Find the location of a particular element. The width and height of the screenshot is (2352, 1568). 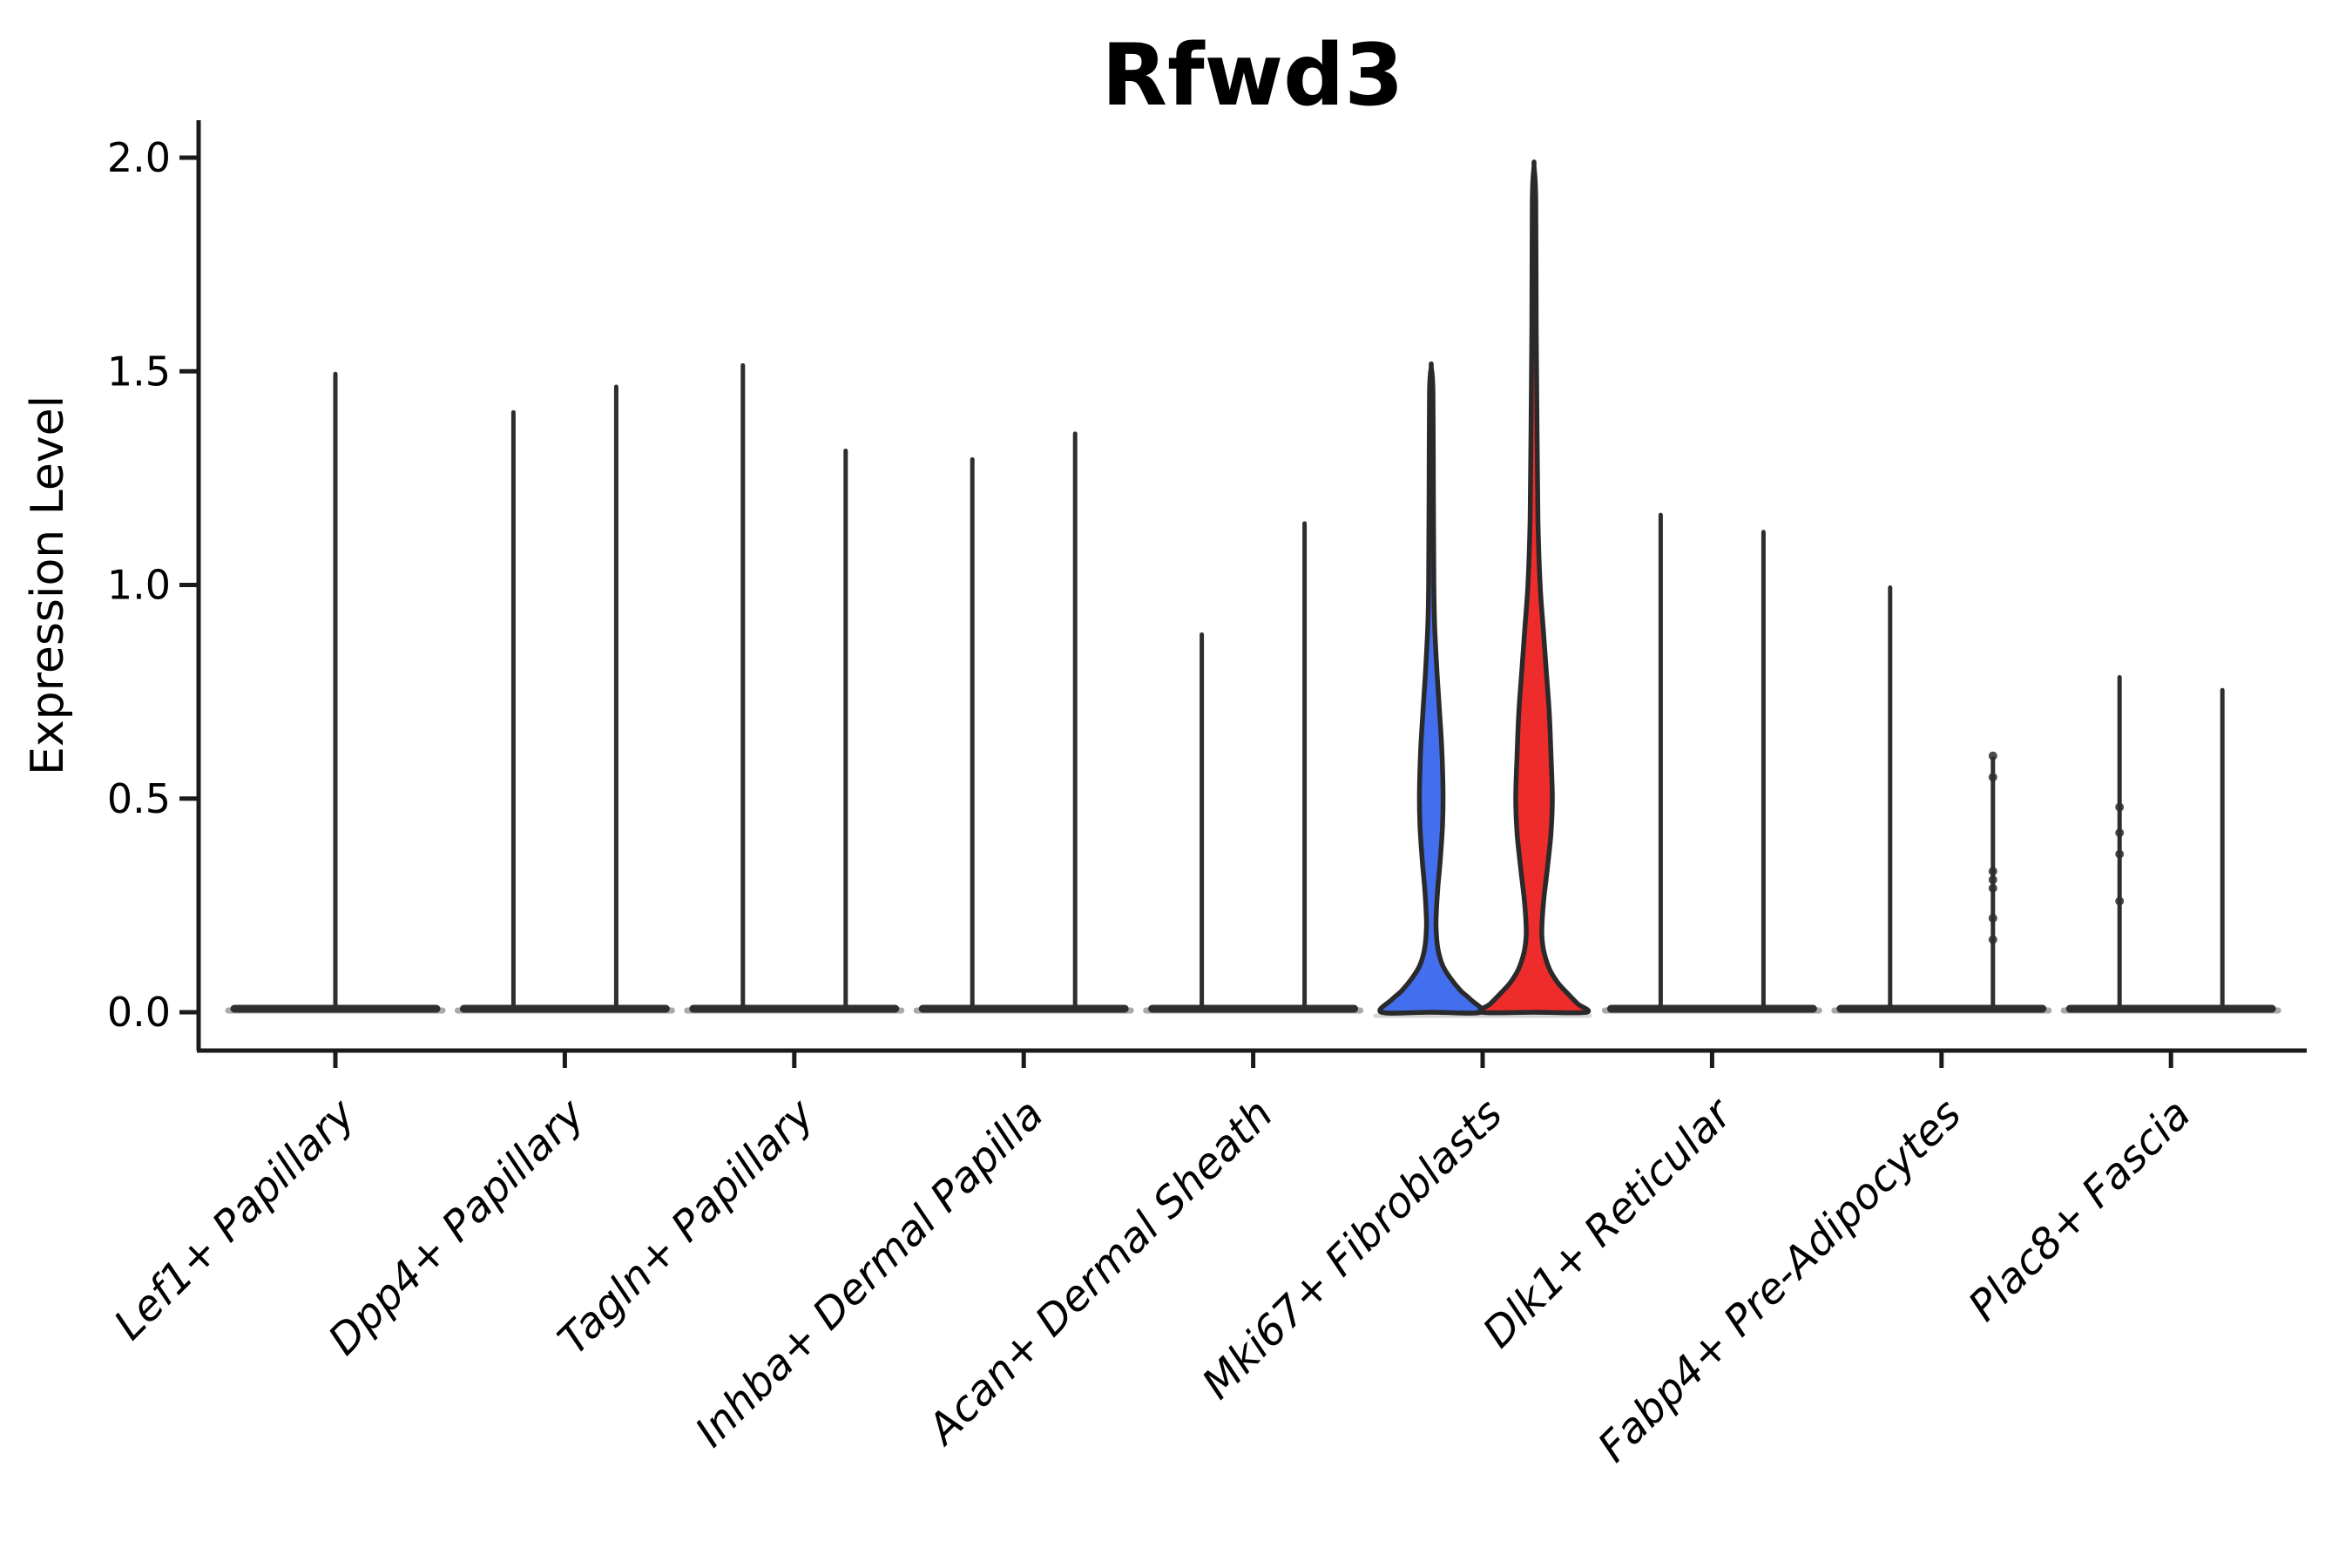

x-tick-label: Dlk1+ Reticular is located at coordinates (1609, 1223).